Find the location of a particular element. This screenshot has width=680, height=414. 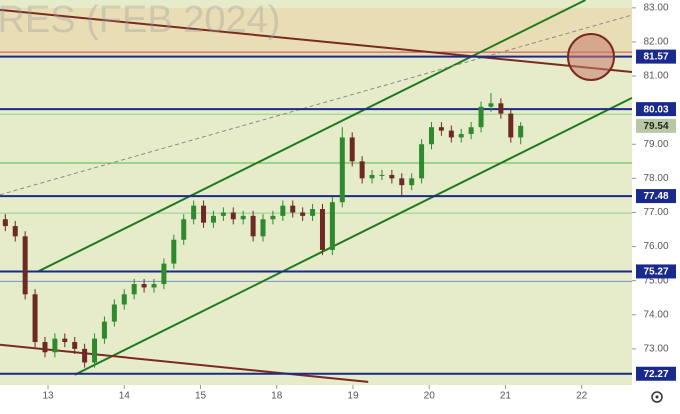

level-label: 77.48 is located at coordinates (655, 196).